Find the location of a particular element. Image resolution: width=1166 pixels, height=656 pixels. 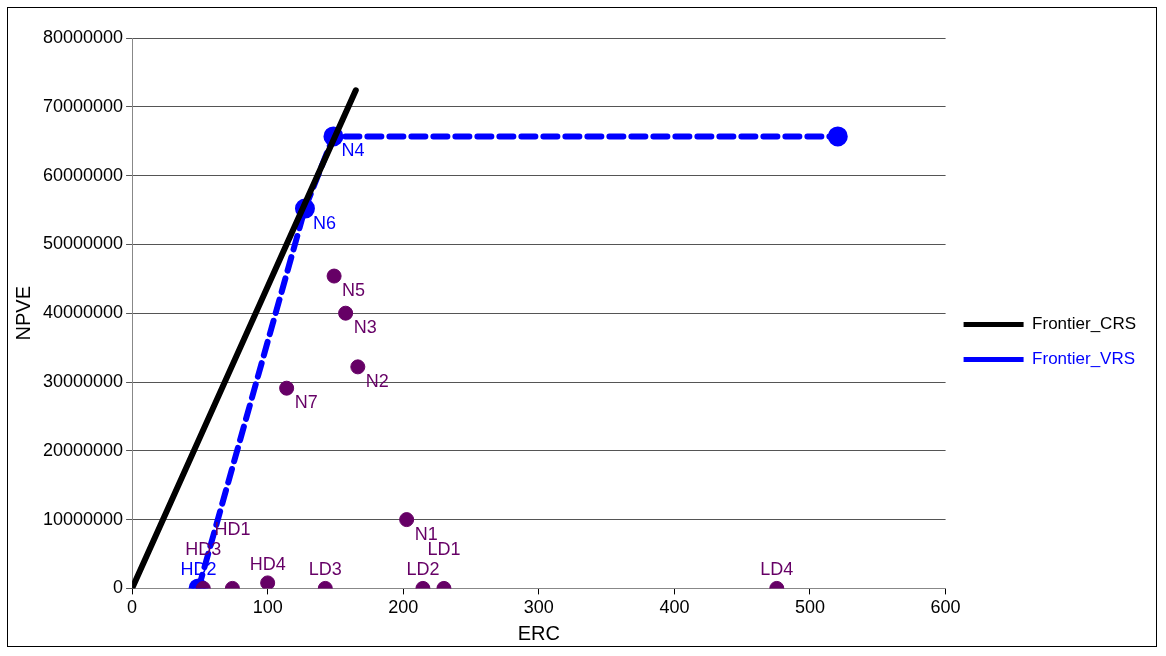

y-axis-title: NPVE is located at coordinates (22, 313).